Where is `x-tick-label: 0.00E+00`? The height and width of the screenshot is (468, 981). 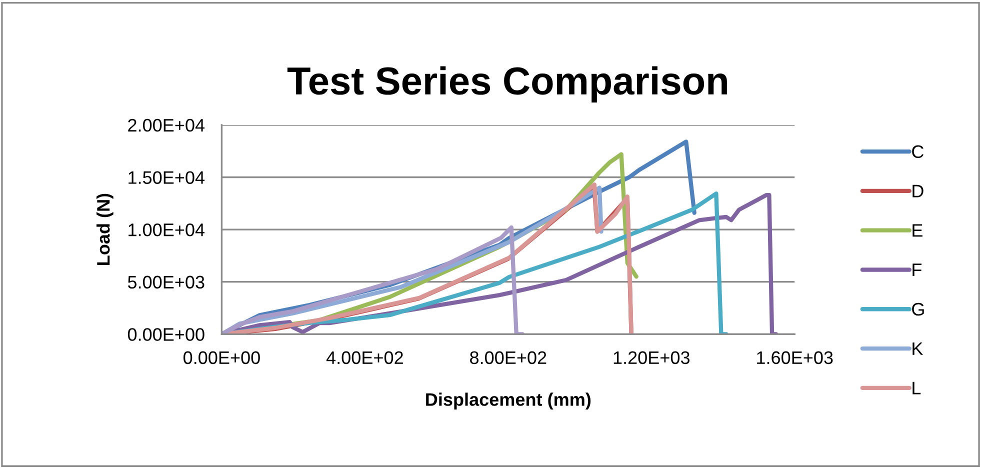
x-tick-label: 0.00E+00 is located at coordinates (222, 357).